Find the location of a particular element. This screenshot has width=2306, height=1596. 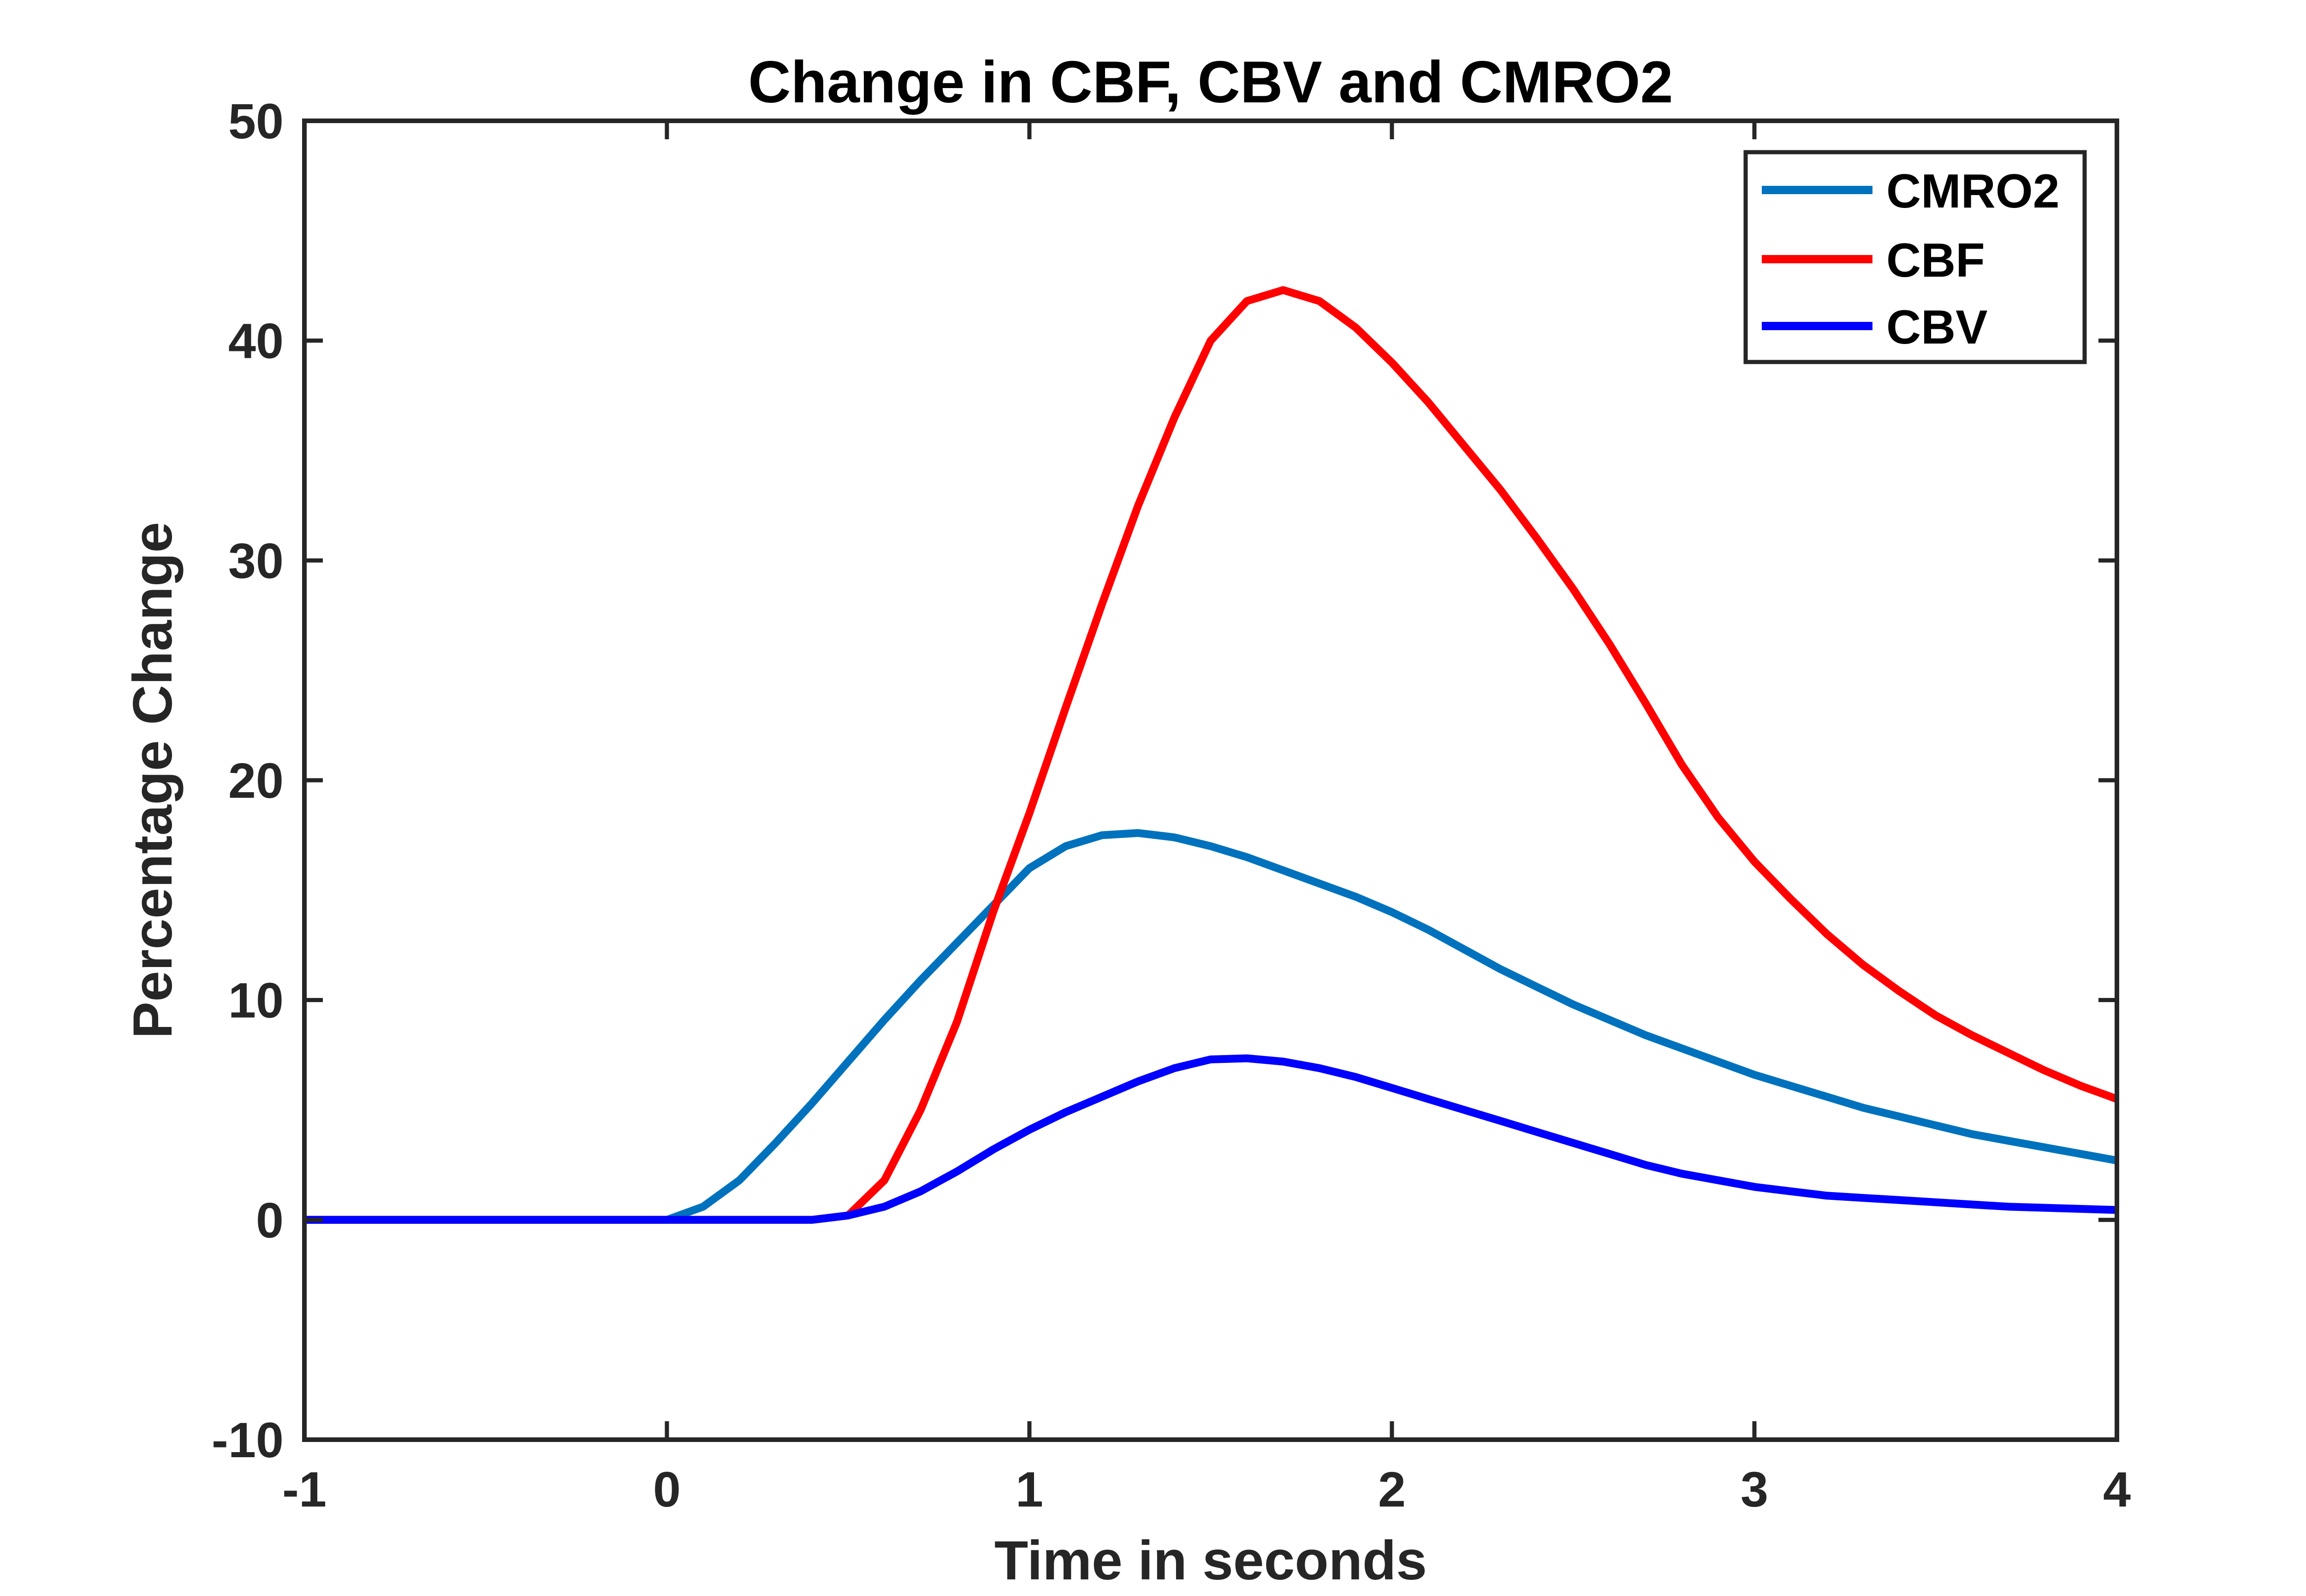

y-tick-label: 30 is located at coordinates (256, 560).